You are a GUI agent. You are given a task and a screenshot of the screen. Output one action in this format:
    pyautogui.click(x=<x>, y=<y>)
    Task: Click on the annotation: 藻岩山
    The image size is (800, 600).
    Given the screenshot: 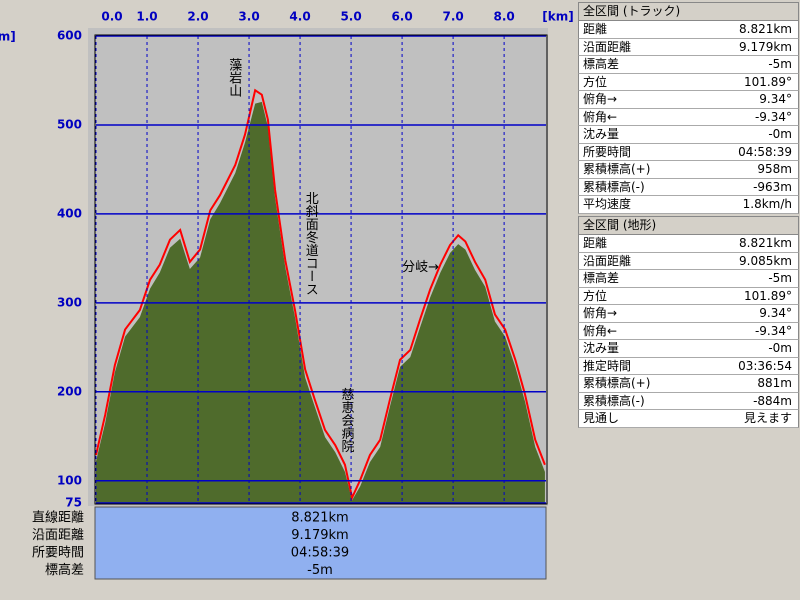 What is the action you would take?
    pyautogui.click(x=234, y=77)
    